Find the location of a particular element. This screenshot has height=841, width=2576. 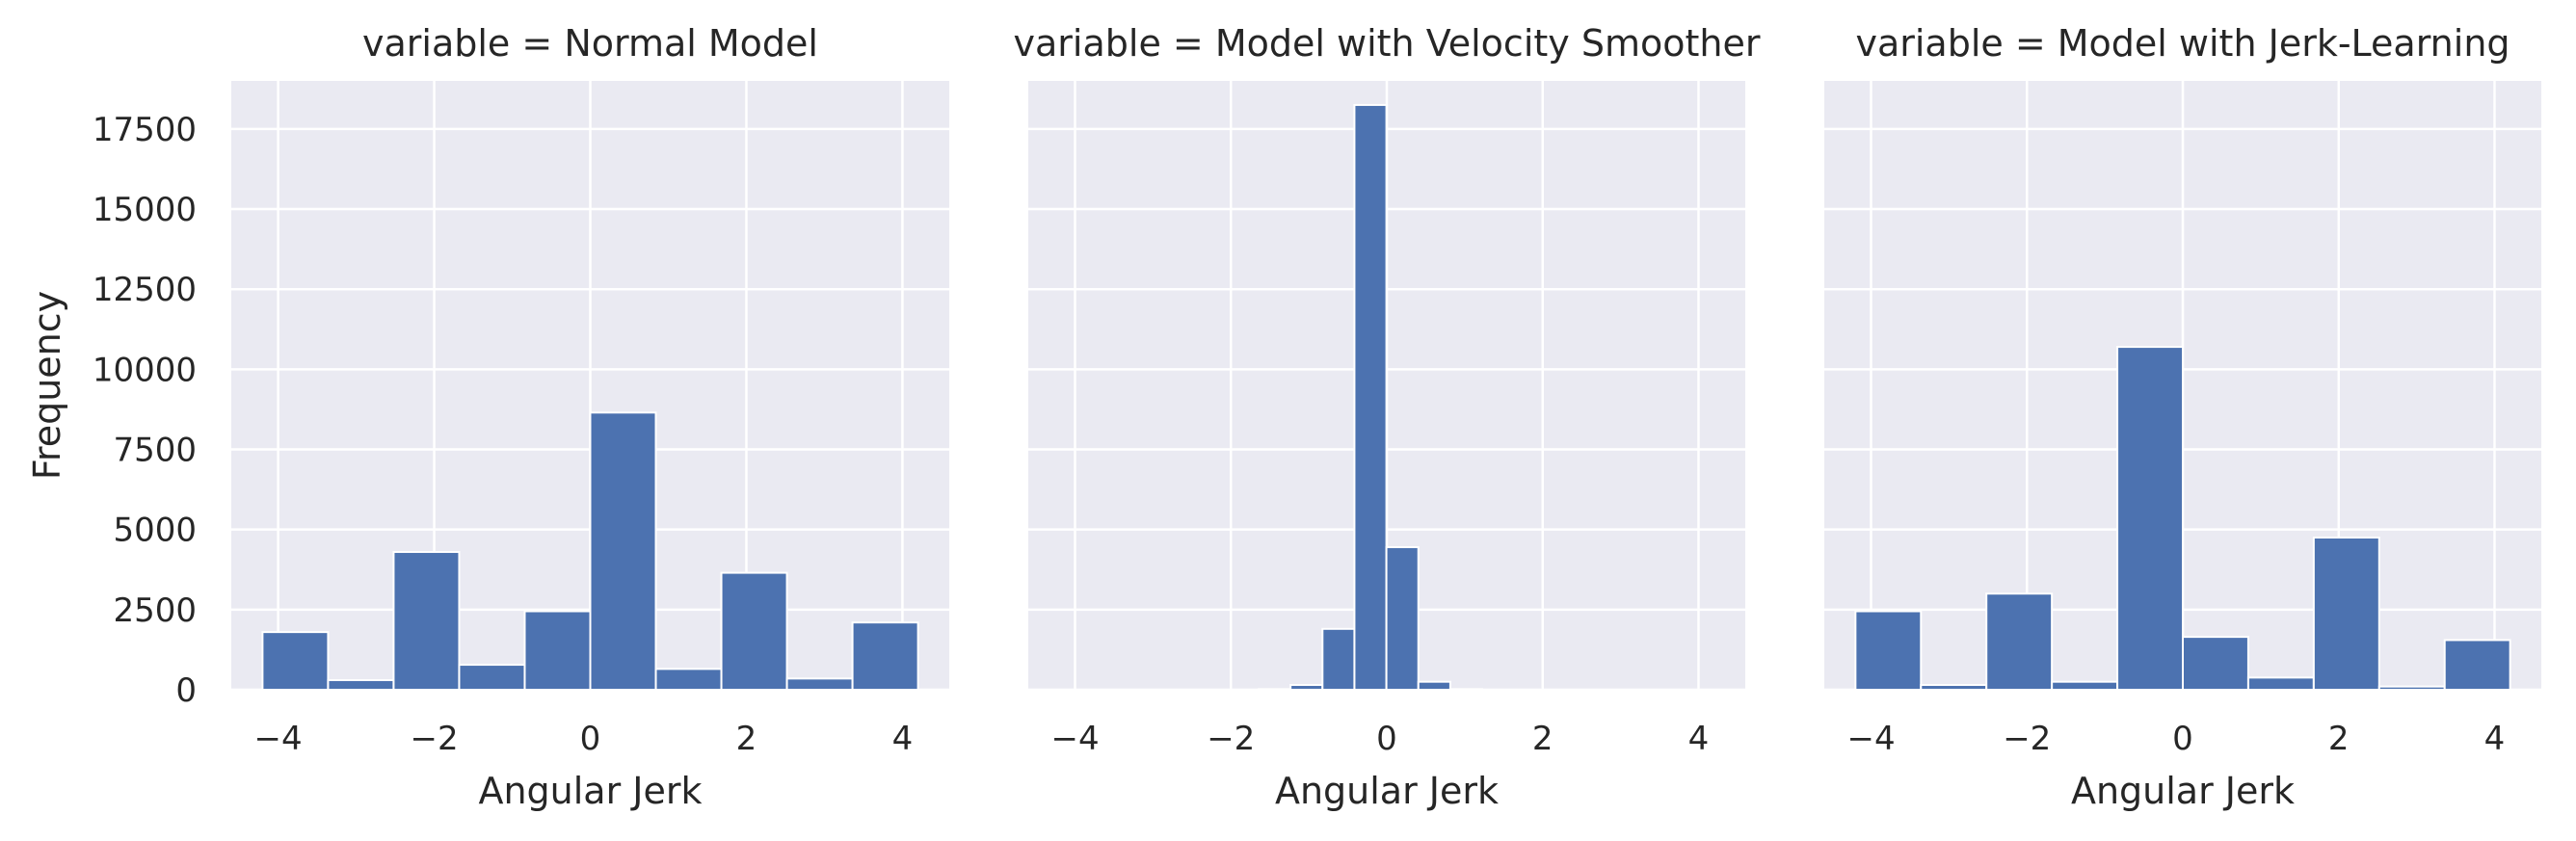

y-tick-label: 12500 is located at coordinates (145, 290).